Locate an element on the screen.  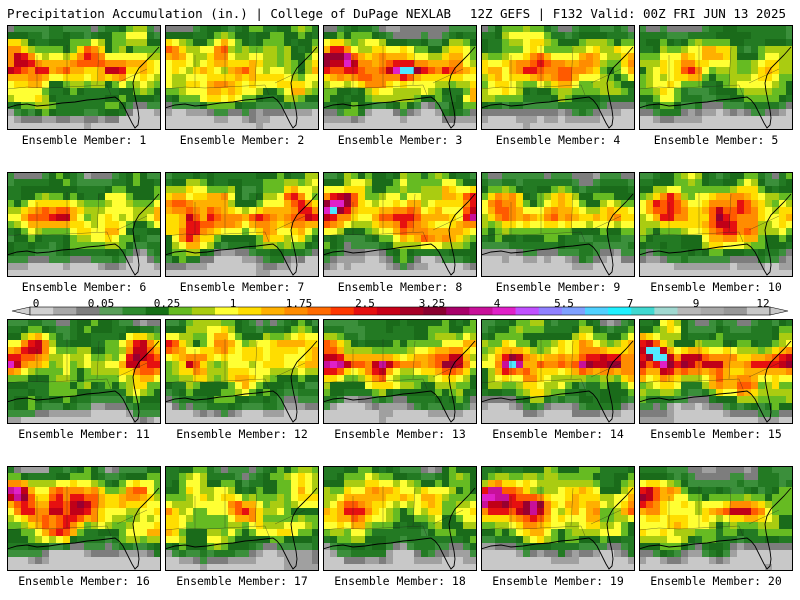
ensemble-member-label: Ensemble Member: 14 is located at coordinates (558, 434).